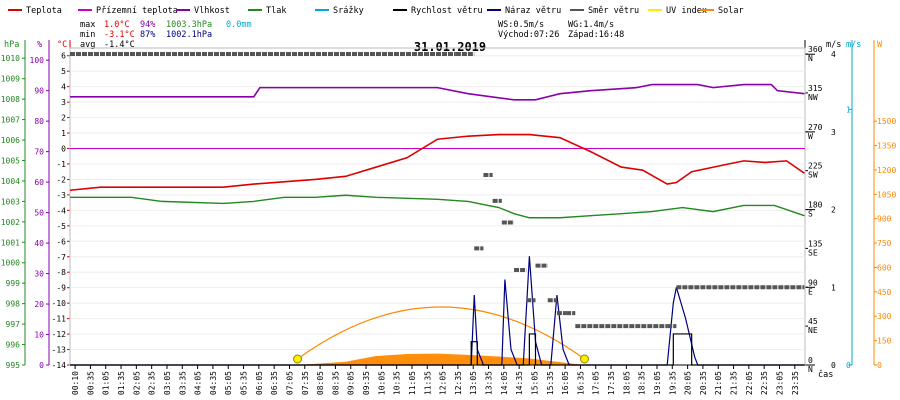 The height and width of the screenshot is (400, 900). What do you see at coordinates (13, 345) in the screenshot?
I see `tick-label: 996` at bounding box center [13, 345].